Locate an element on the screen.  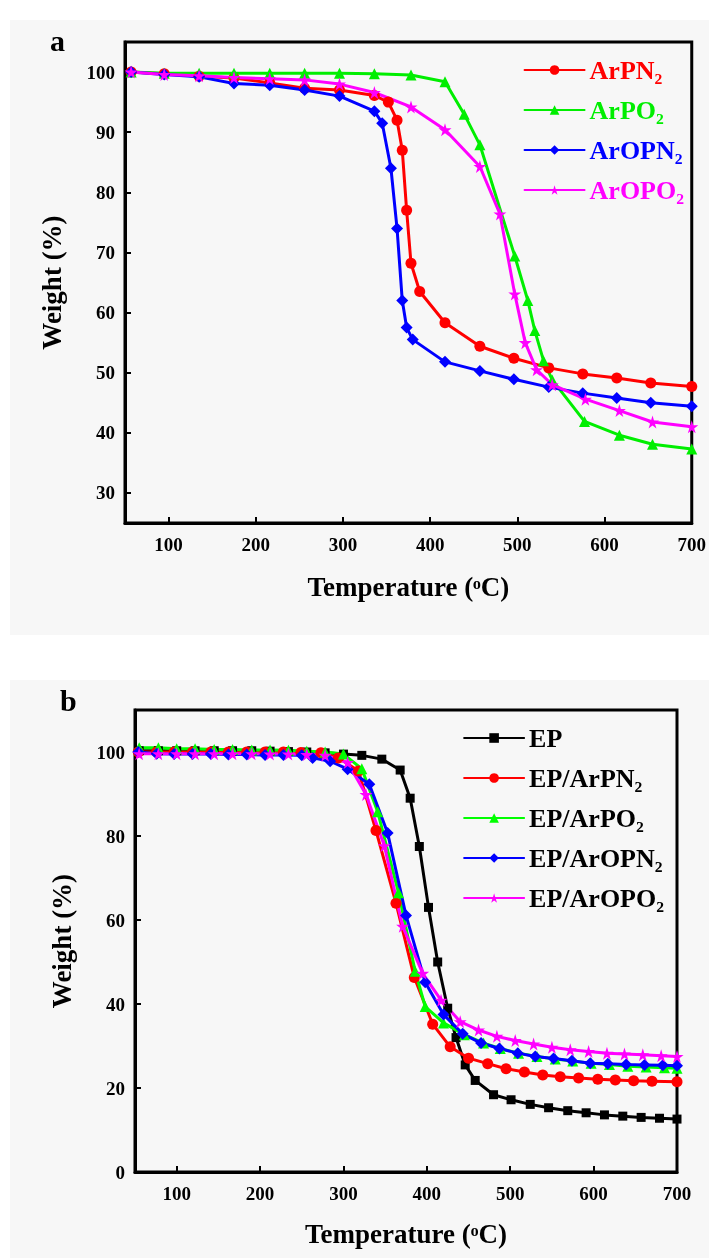
legend-label: EP is located at coordinates (546, 738).